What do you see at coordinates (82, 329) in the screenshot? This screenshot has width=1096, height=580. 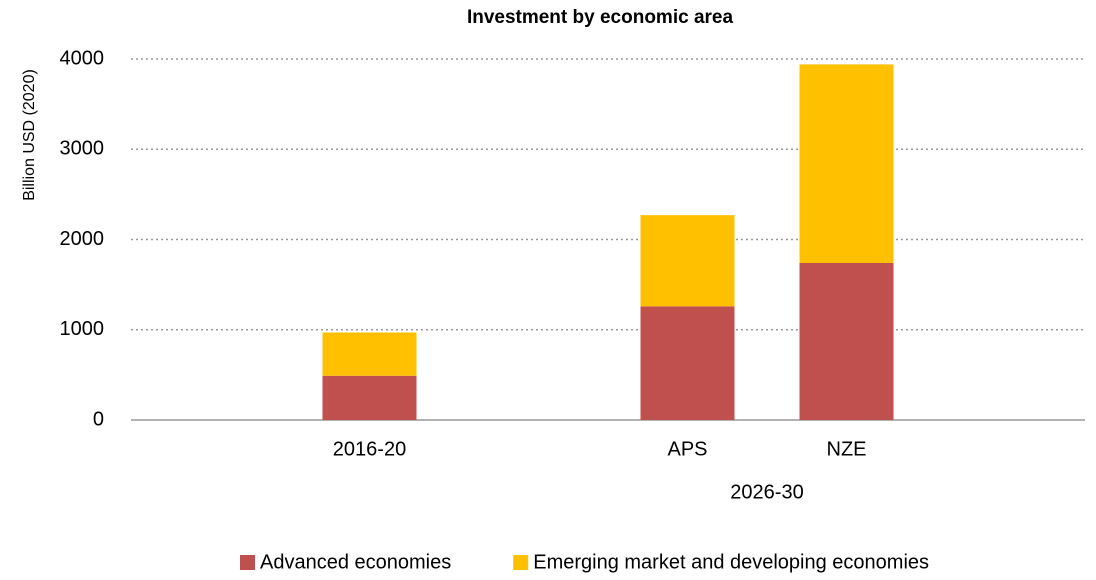 I see `y-tick-label: 1000` at bounding box center [82, 329].